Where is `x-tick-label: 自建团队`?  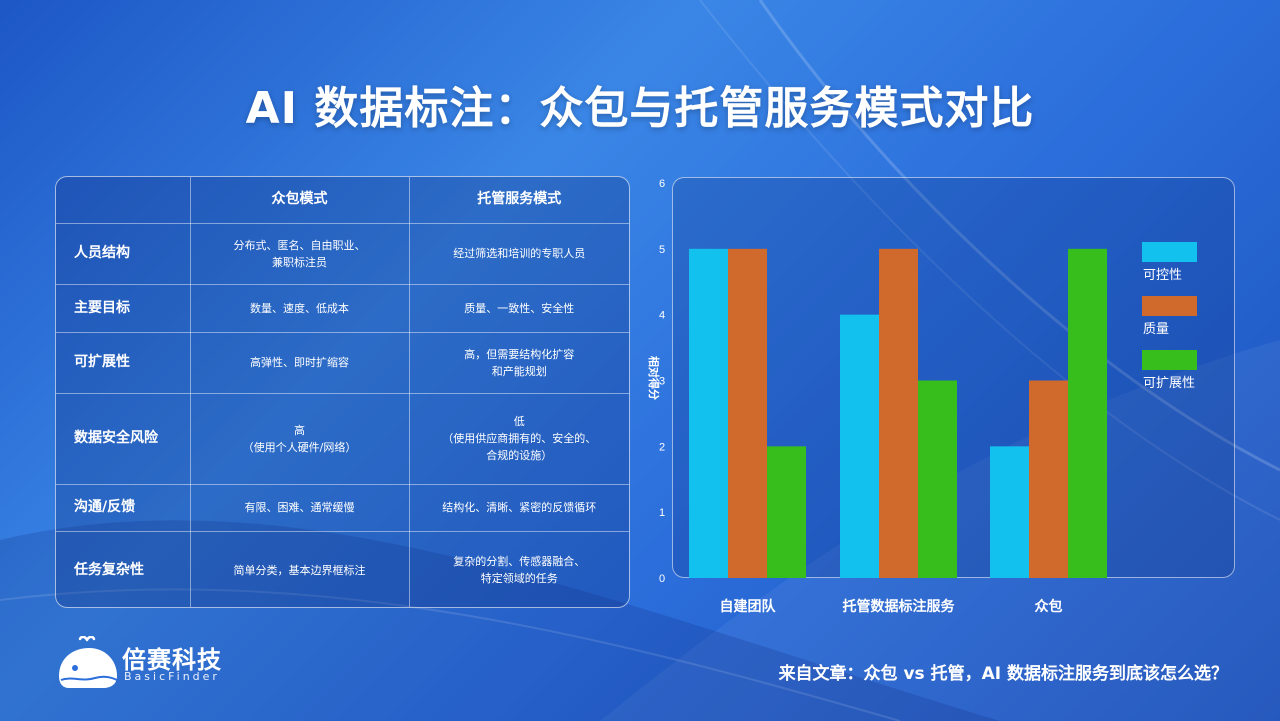 x-tick-label: 自建团队 is located at coordinates (748, 606).